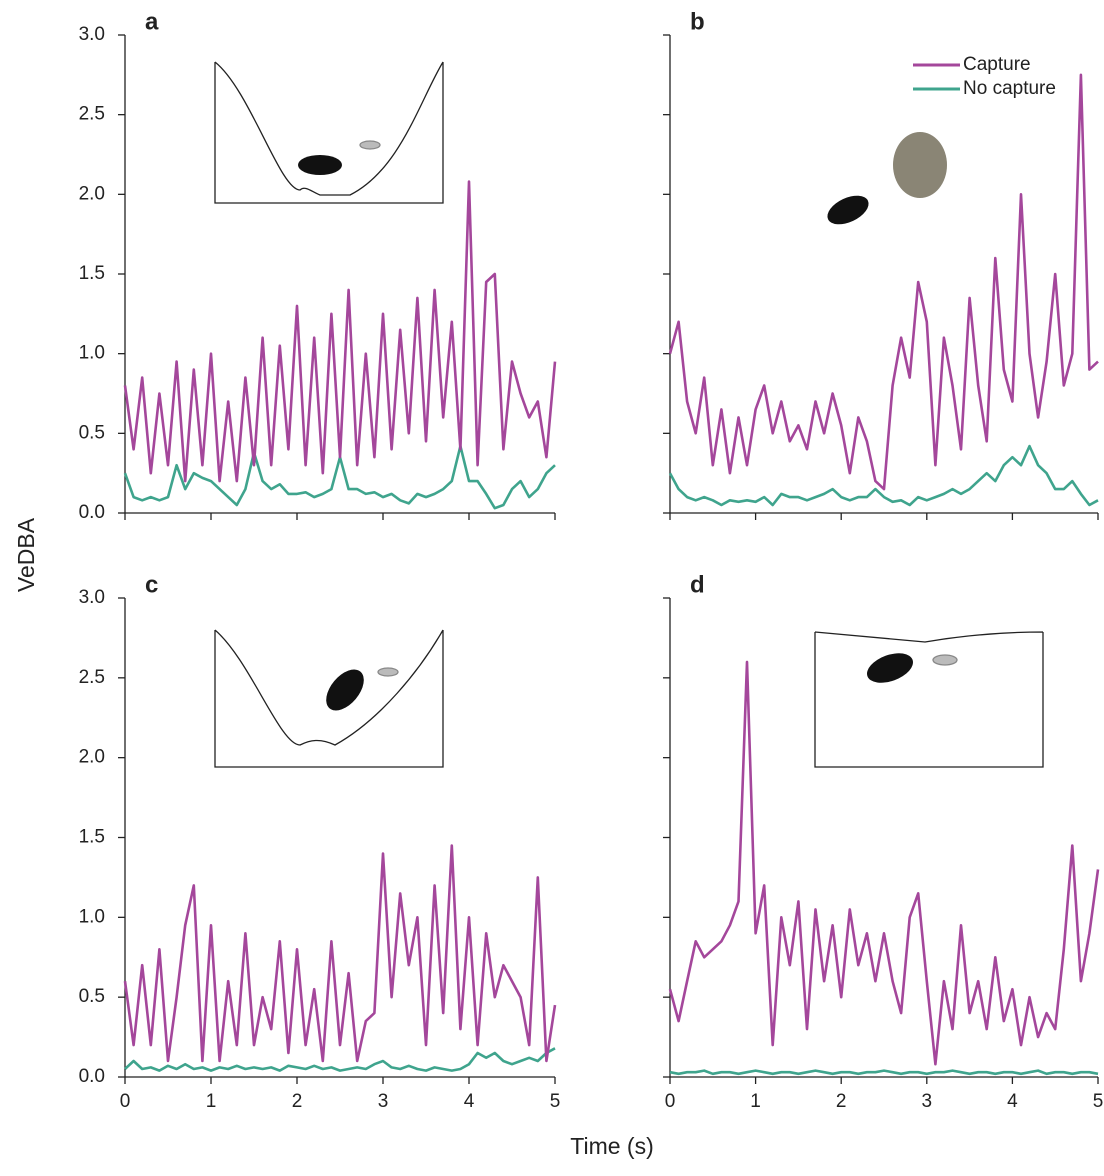  I want to click on legend-label: No capture, so click(1009, 88).